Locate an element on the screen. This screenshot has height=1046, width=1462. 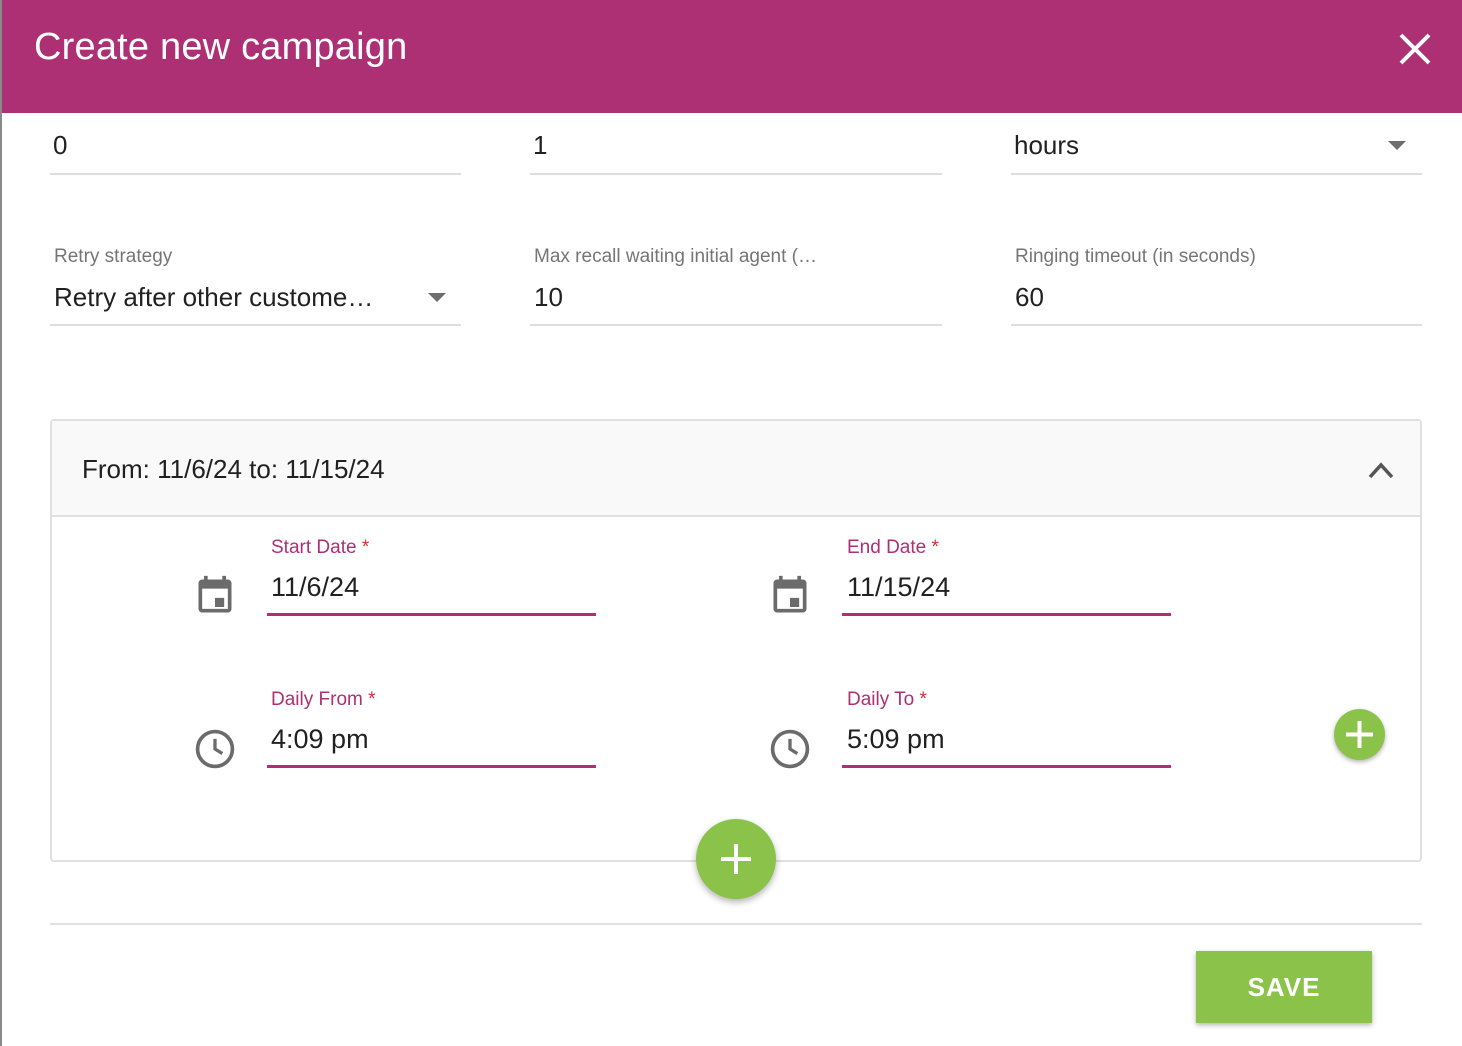
start-date-underline is located at coordinates (431, 614).